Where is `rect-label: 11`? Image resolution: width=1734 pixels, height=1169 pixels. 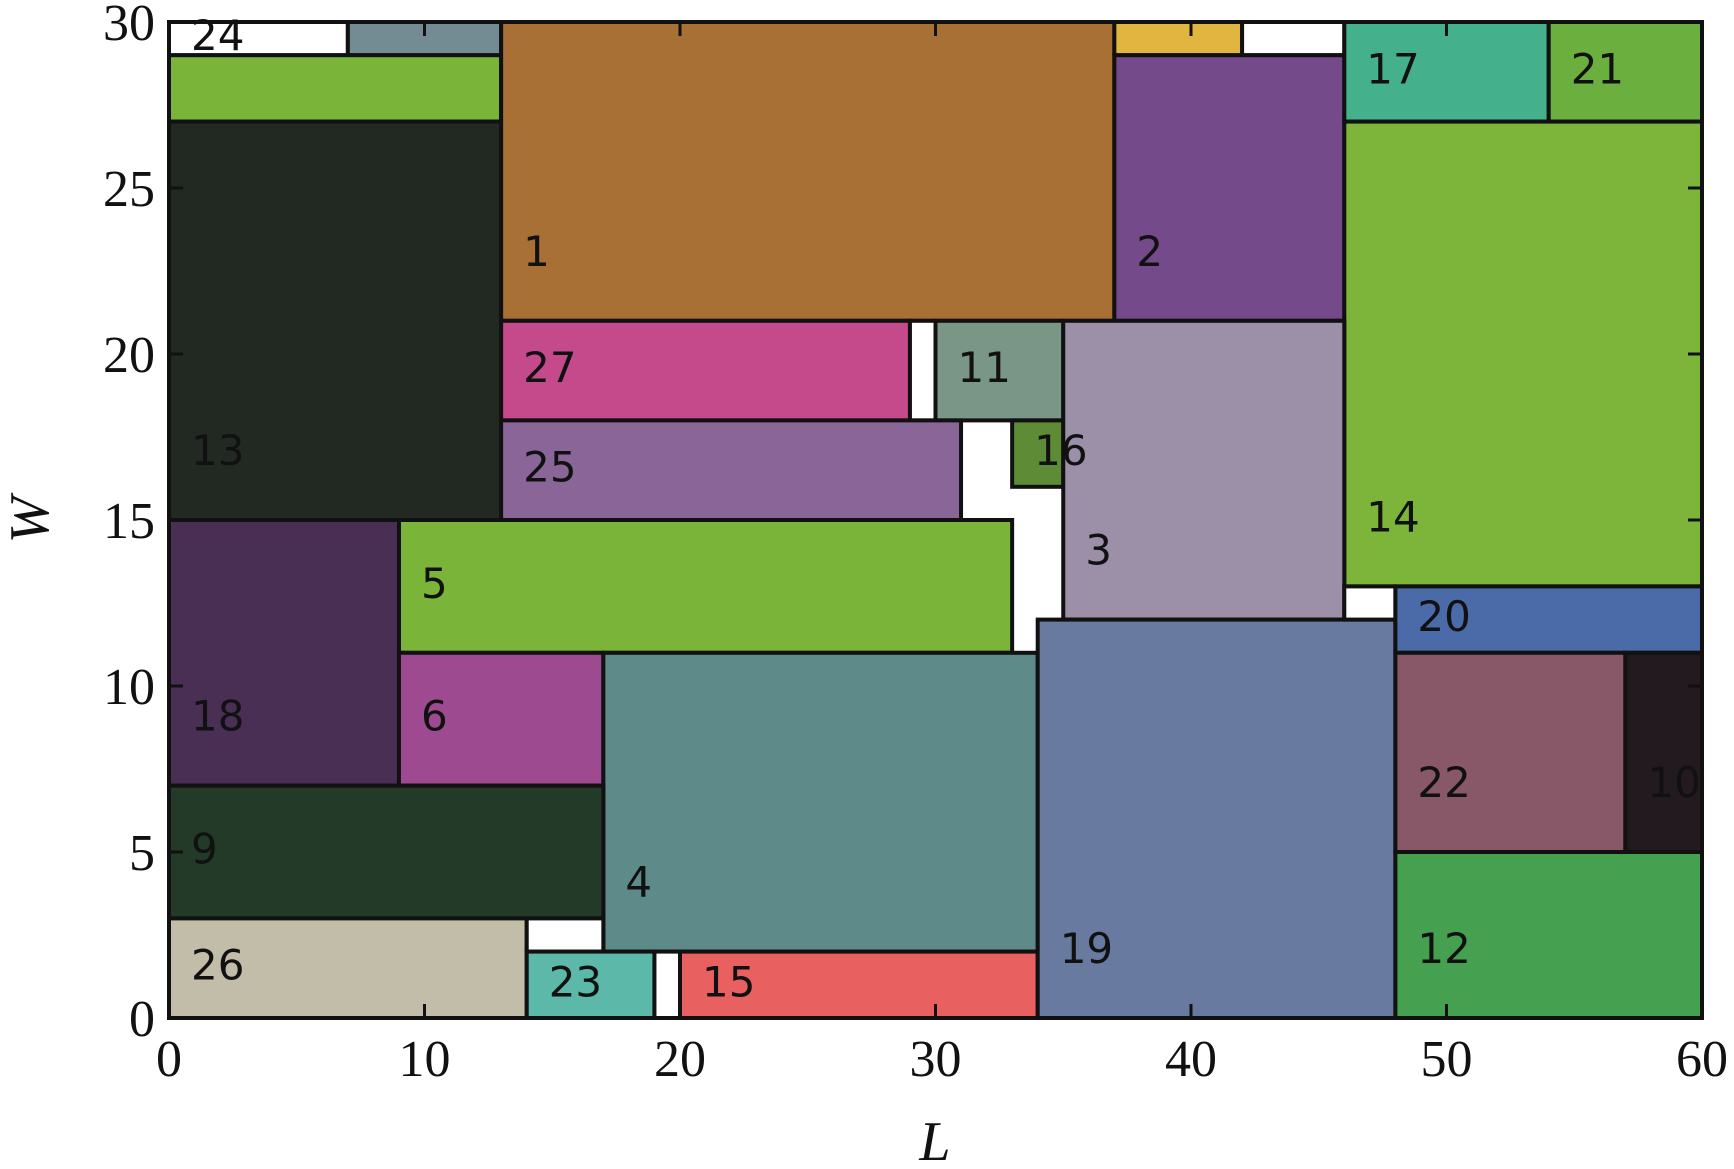 rect-label: 11 is located at coordinates (984, 367).